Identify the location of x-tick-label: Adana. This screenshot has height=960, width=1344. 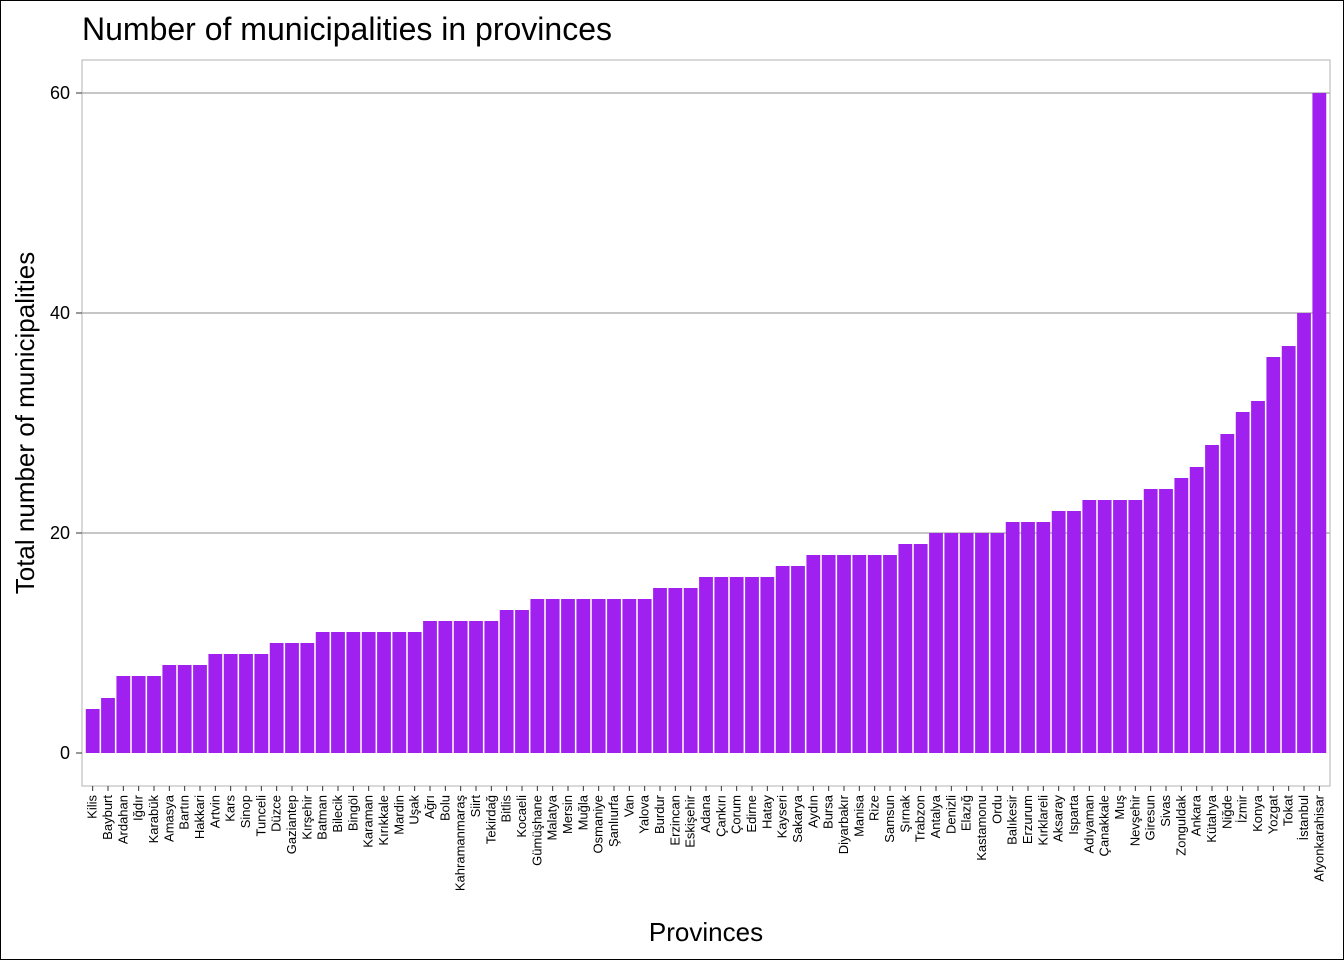
(705, 813).